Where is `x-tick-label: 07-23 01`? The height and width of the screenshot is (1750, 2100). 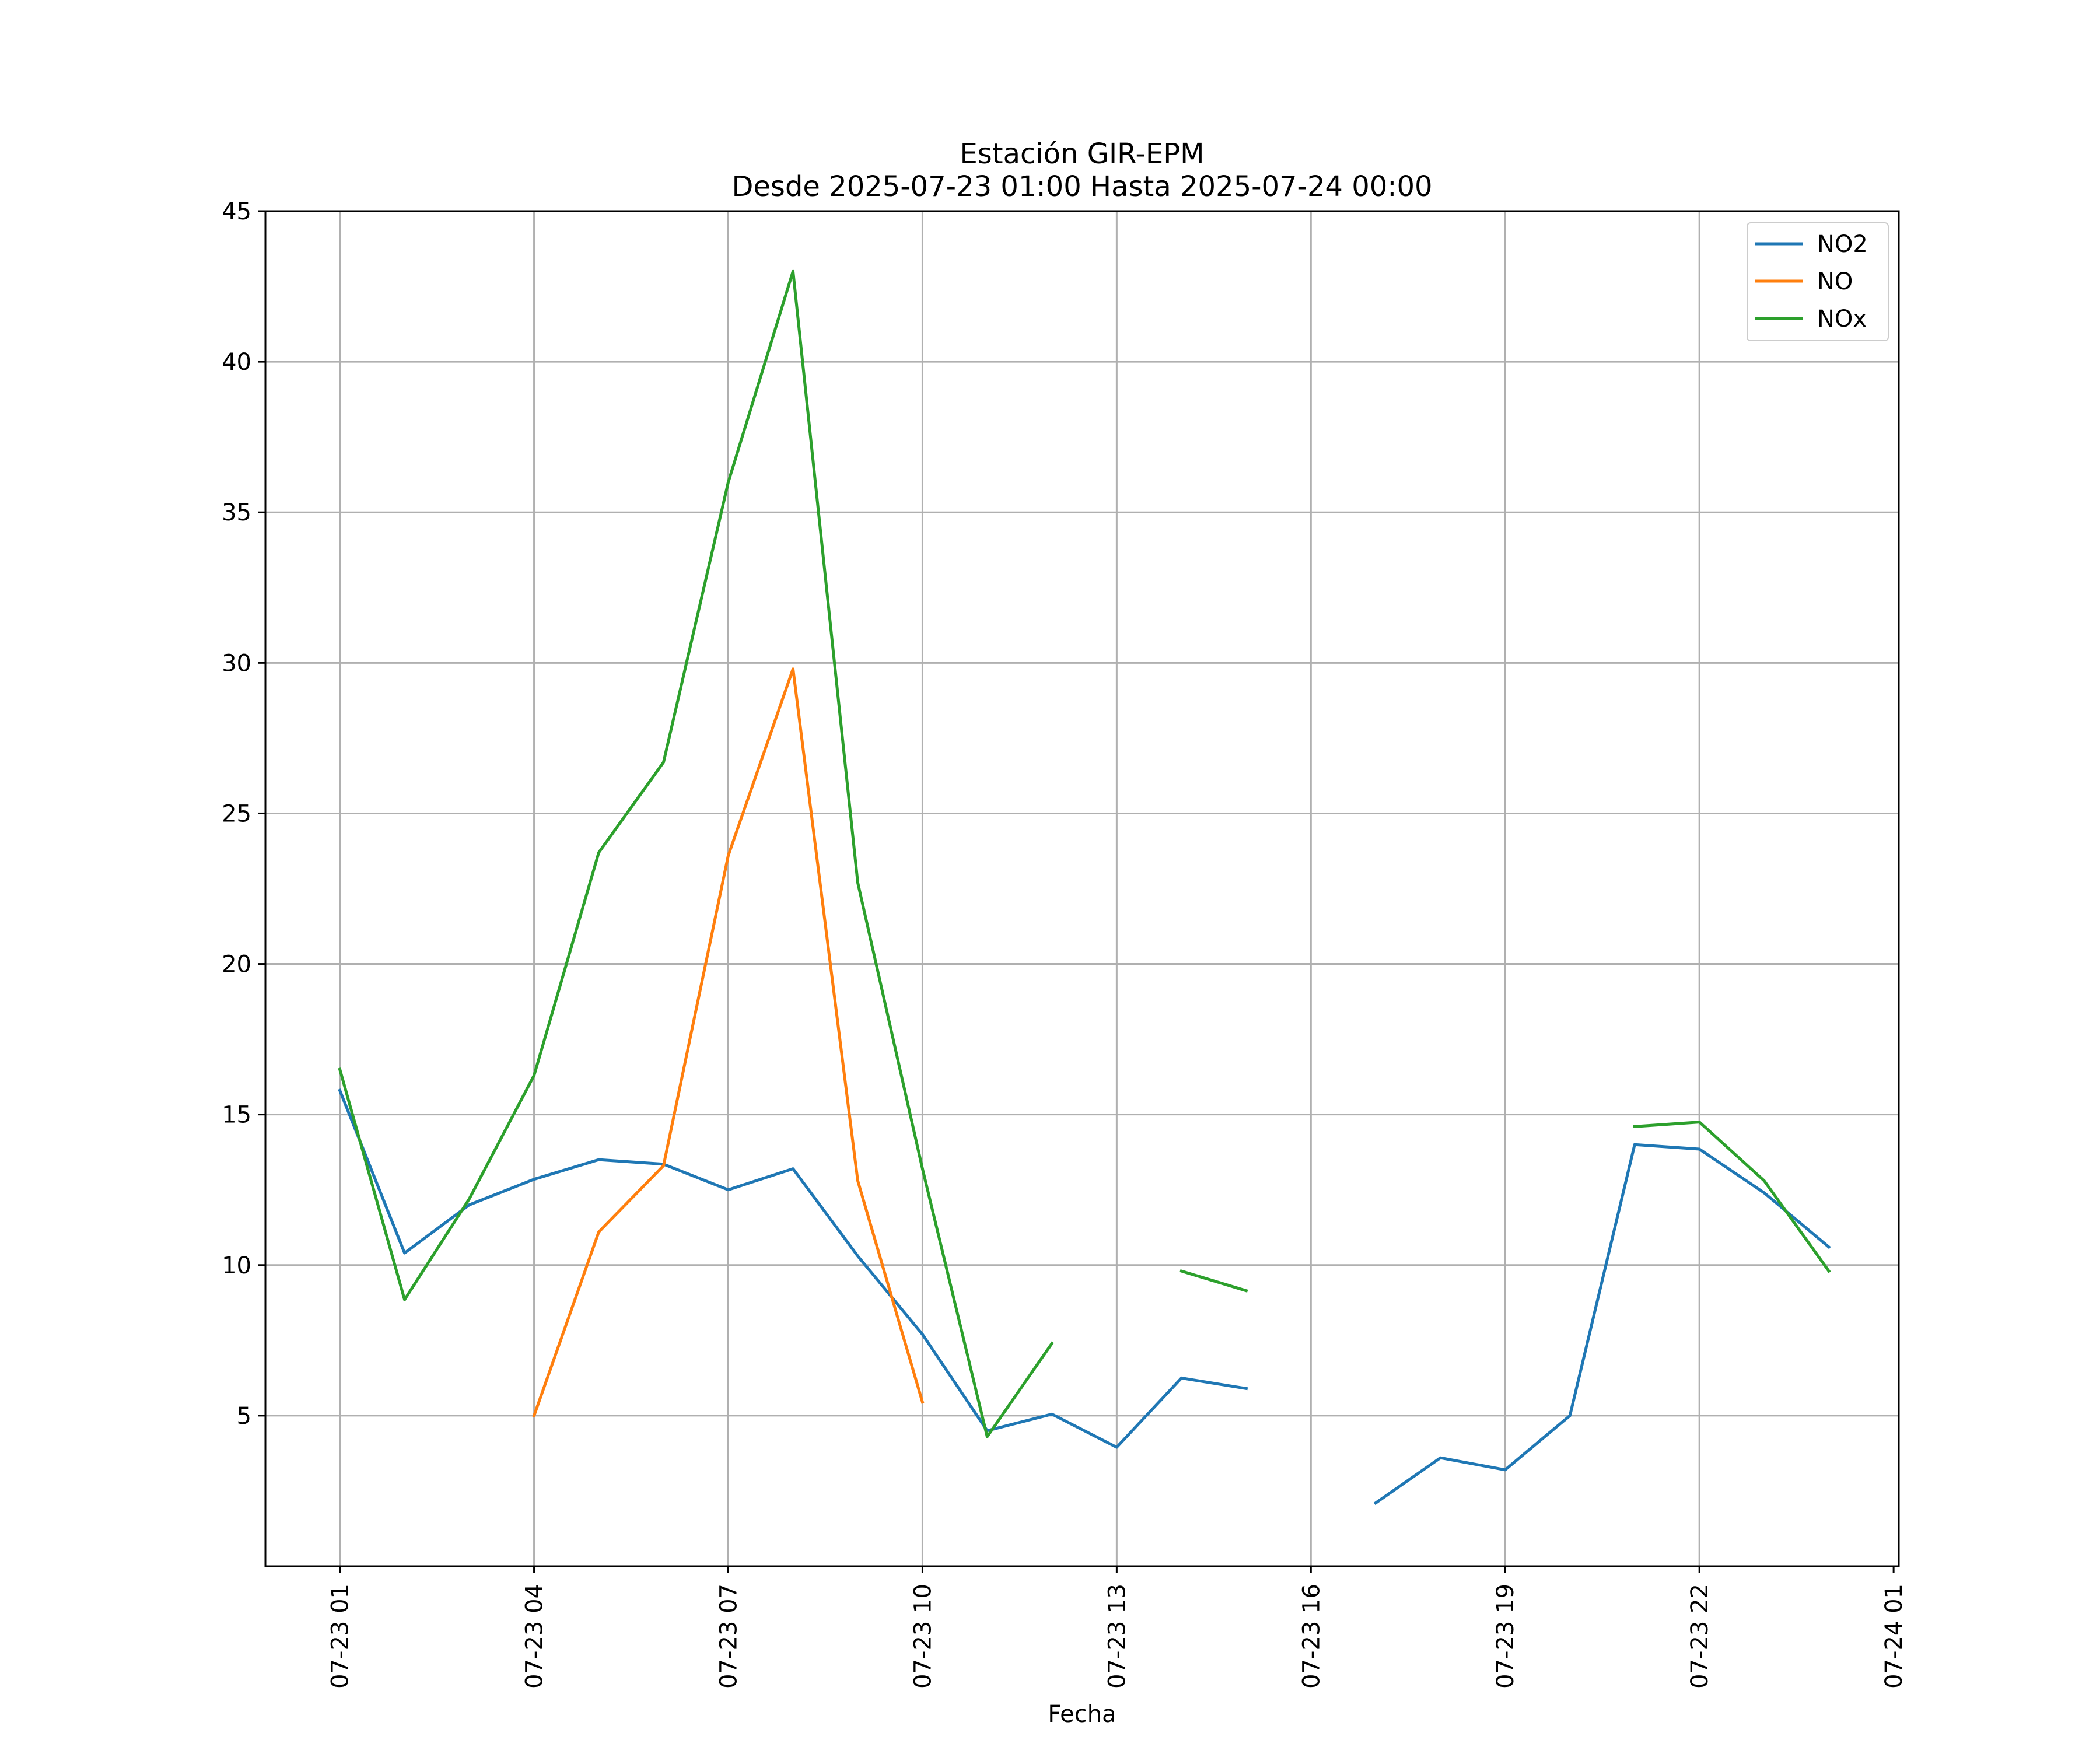 x-tick-label: 07-23 01 is located at coordinates (340, 1636).